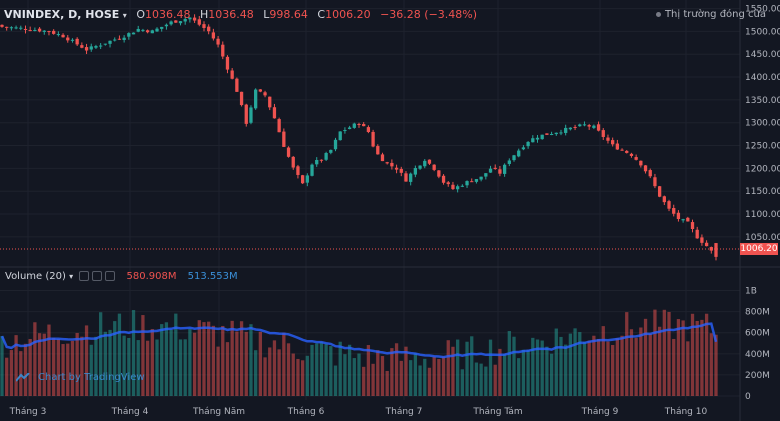 The height and width of the screenshot is (421, 780). What do you see at coordinates (715, 14) in the screenshot?
I see `market-status-text: Thị trường đóng cửa` at bounding box center [715, 14].